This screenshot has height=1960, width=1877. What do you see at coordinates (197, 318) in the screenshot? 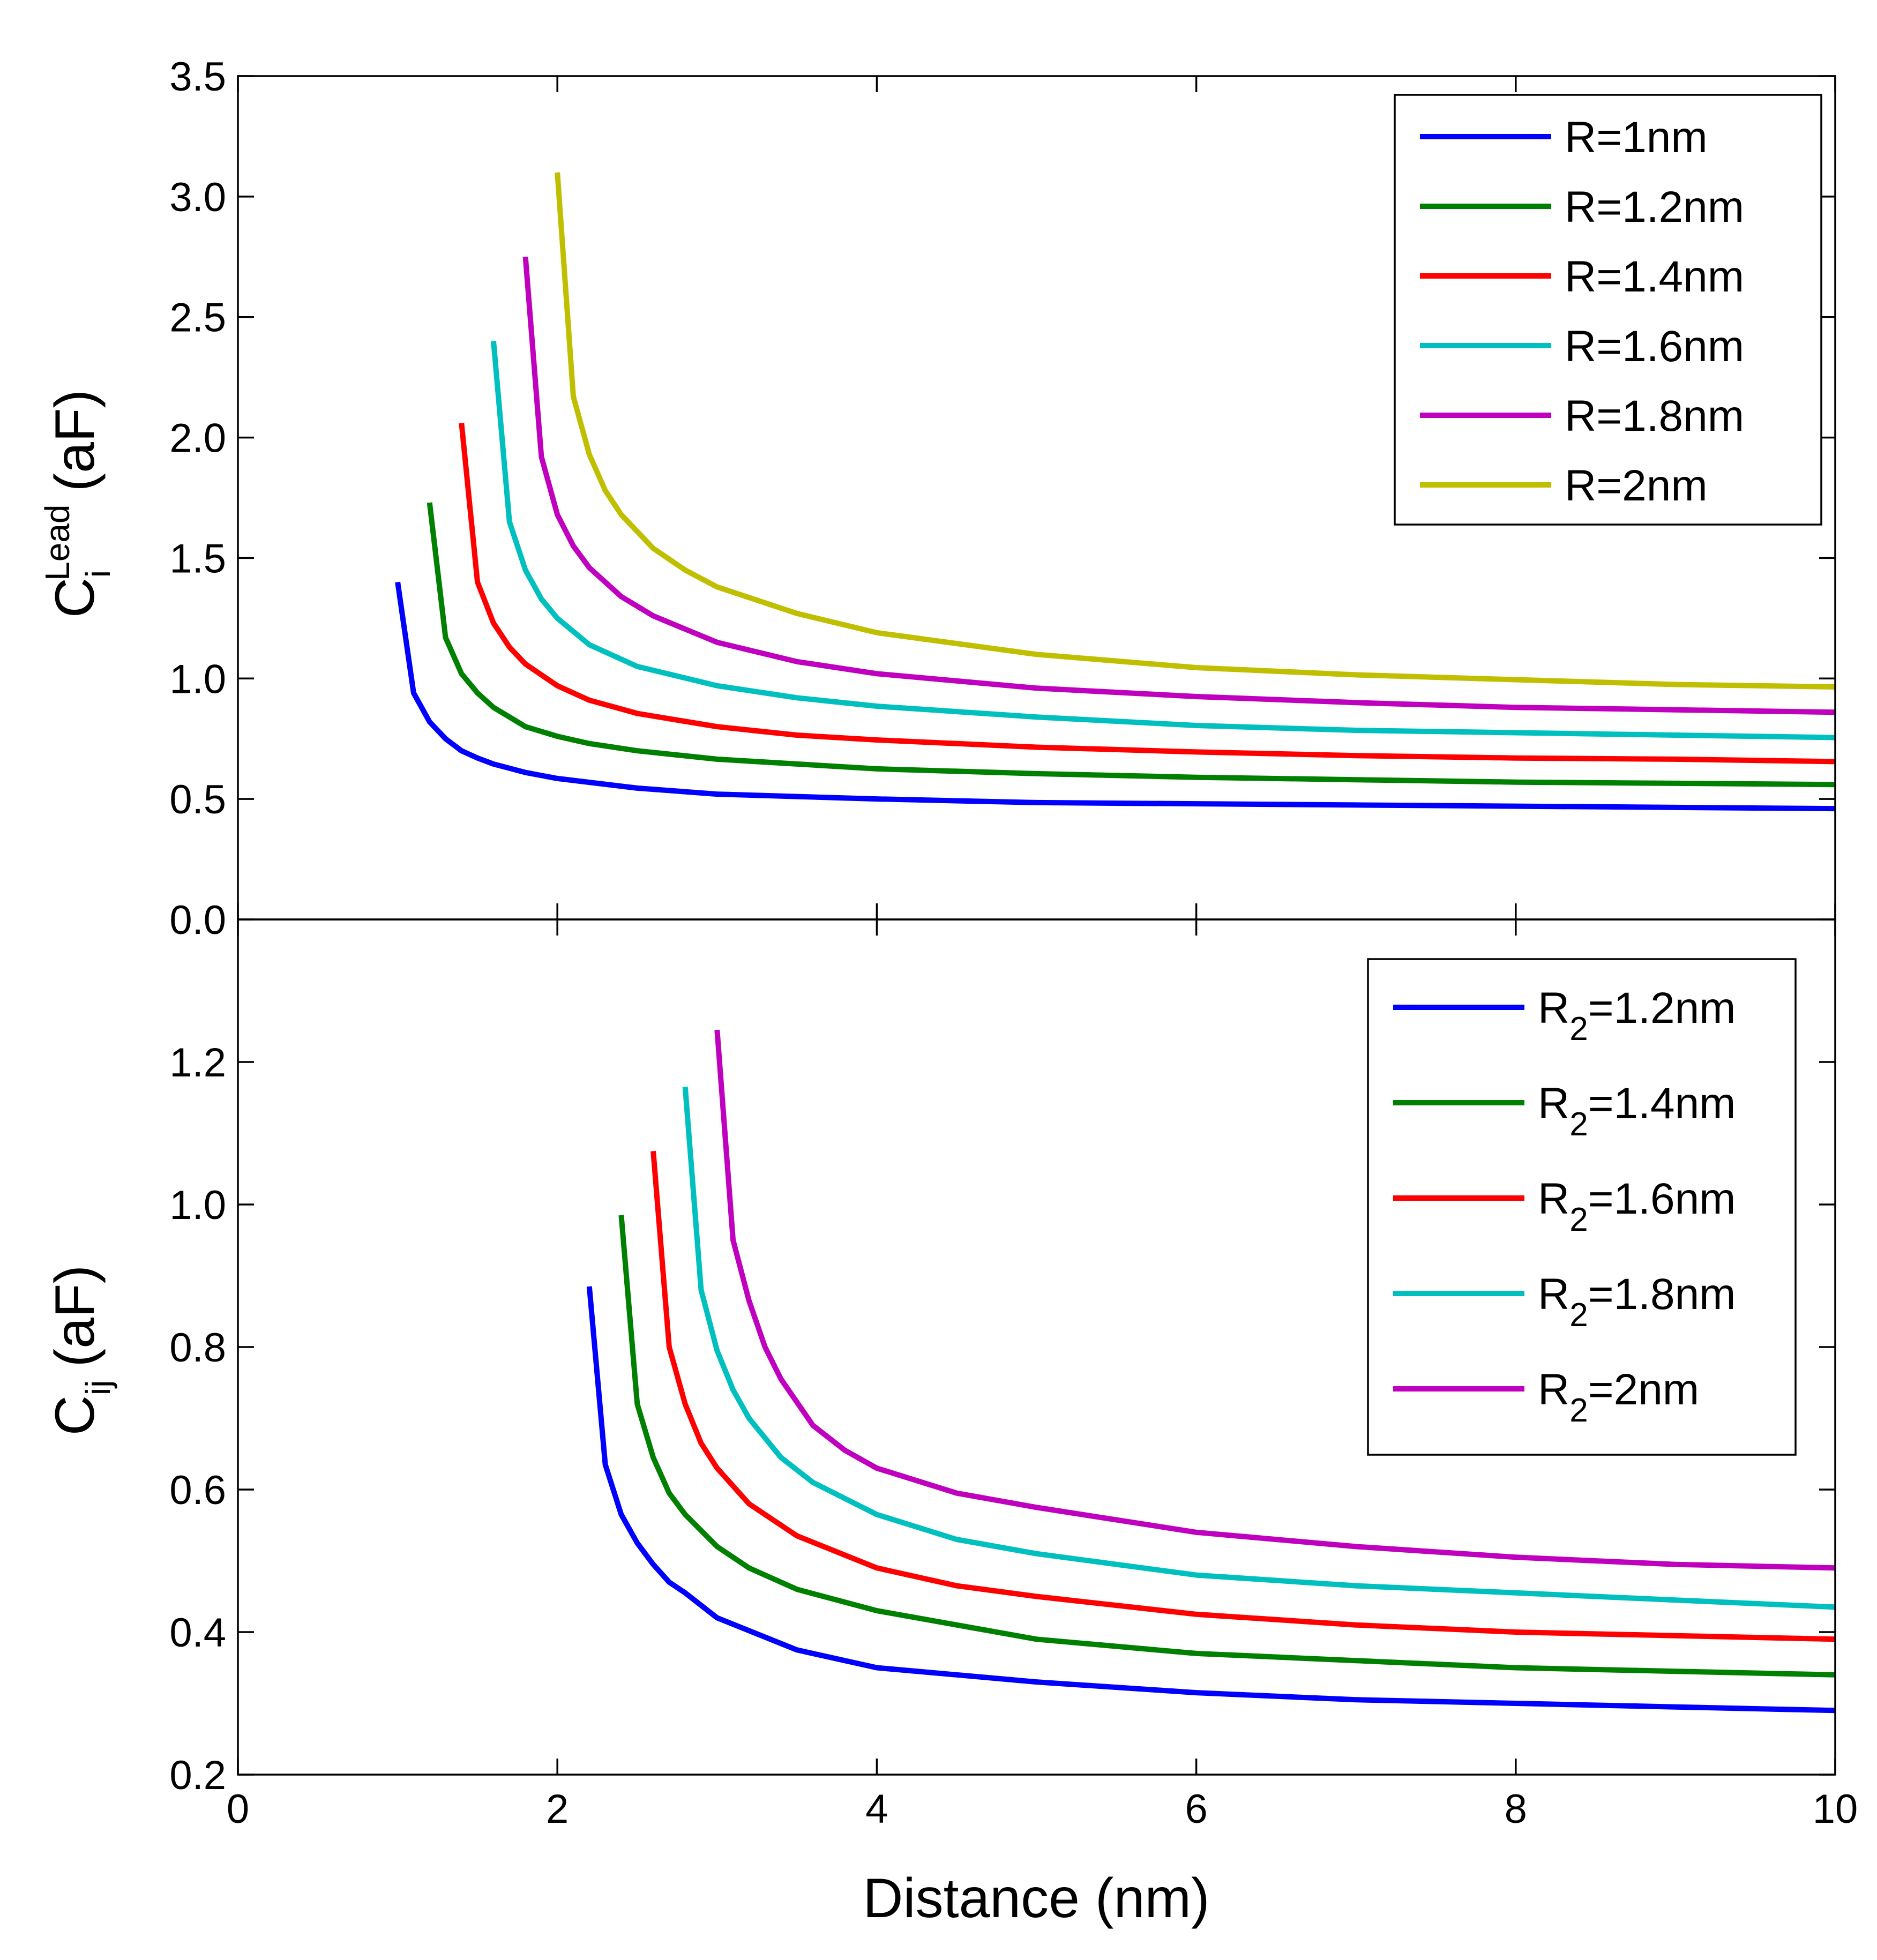
I see `top-y-tick-label: 2.5` at bounding box center [197, 318].